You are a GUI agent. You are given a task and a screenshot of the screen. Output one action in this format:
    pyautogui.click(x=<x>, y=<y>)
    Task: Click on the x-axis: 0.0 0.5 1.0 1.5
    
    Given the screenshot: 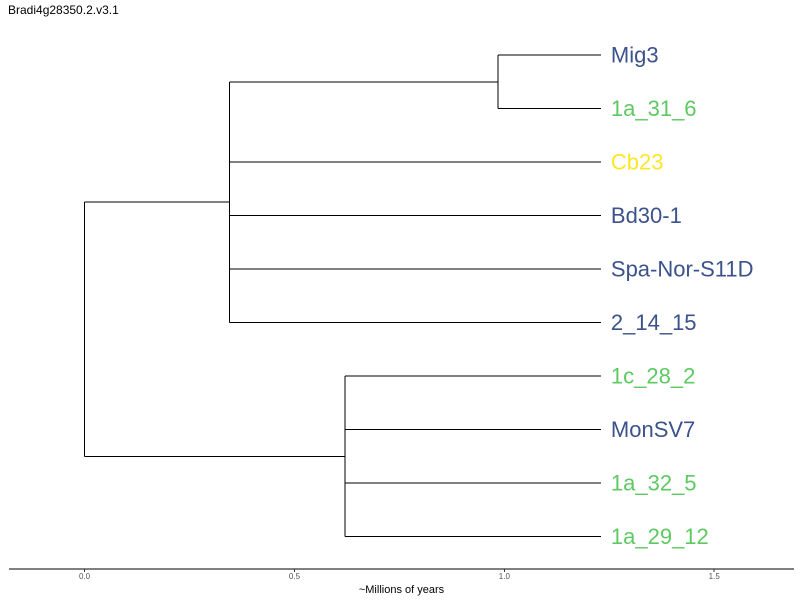 What is the action you would take?
    pyautogui.click(x=401, y=574)
    